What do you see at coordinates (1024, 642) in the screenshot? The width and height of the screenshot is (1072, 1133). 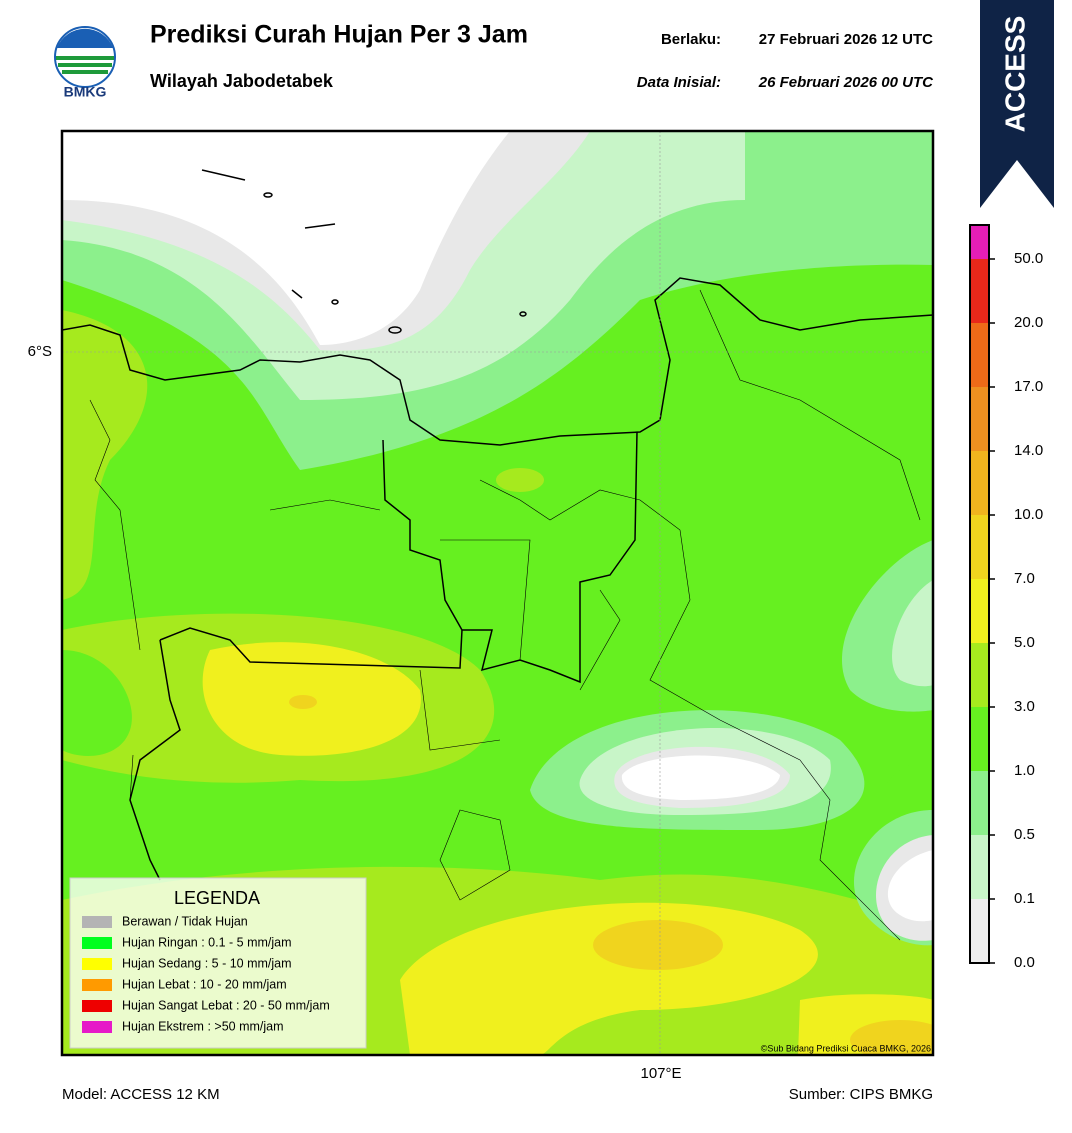 I see `colorbar-label: 5.0` at bounding box center [1024, 642].